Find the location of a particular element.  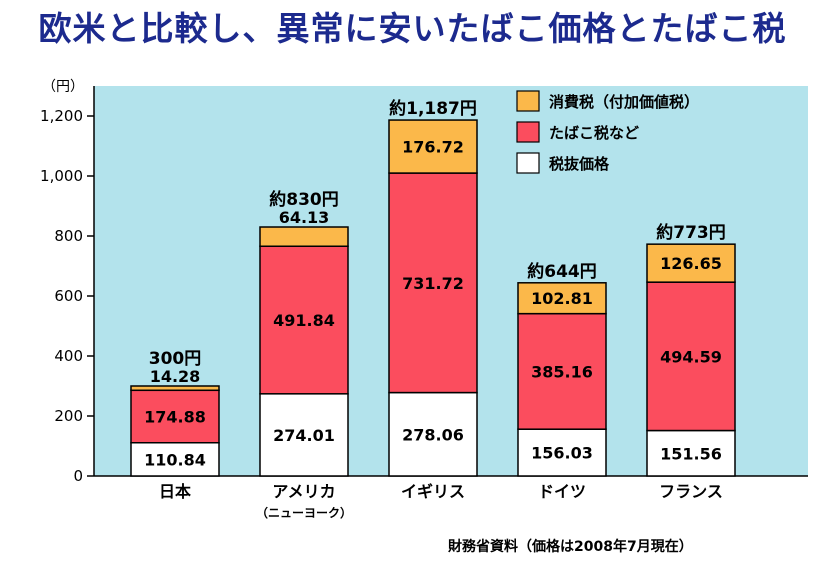

x-tick-label: アメリカ is located at coordinates (303, 491).